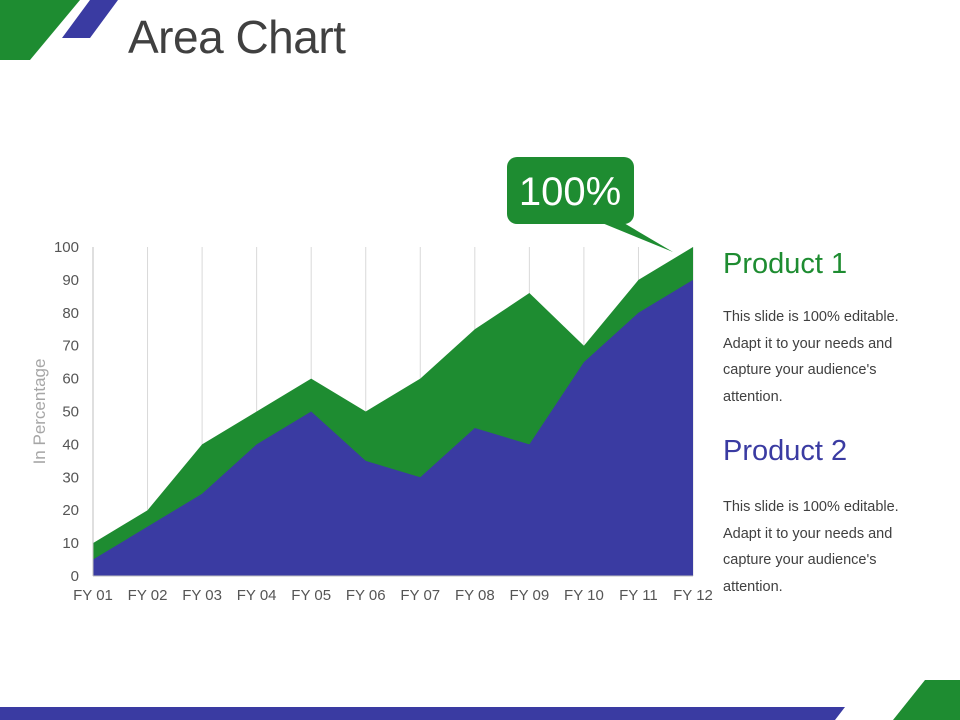 The width and height of the screenshot is (960, 720). What do you see at coordinates (422, 713) in the screenshot?
I see `bottom-blue-bar` at bounding box center [422, 713].